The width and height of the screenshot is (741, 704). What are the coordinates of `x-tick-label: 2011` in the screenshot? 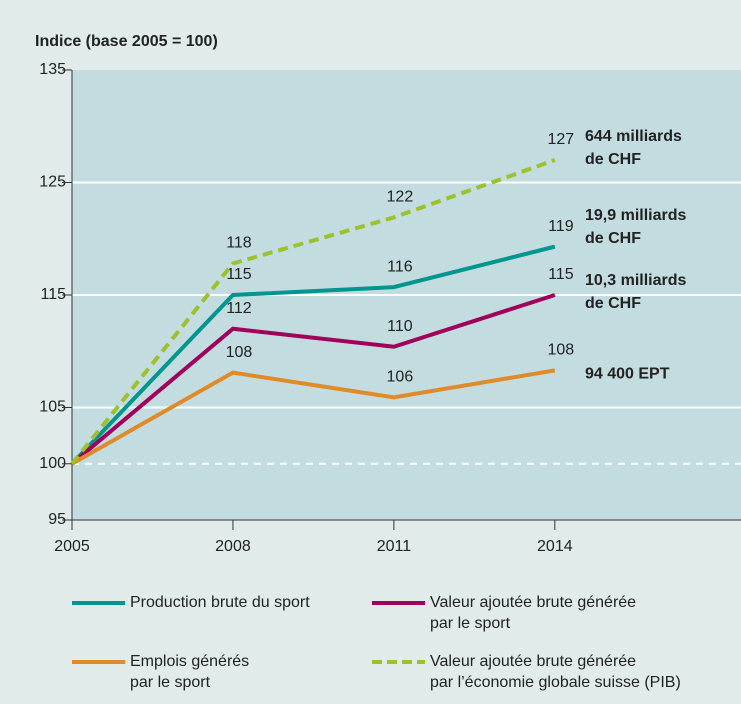 It's located at (394, 546).